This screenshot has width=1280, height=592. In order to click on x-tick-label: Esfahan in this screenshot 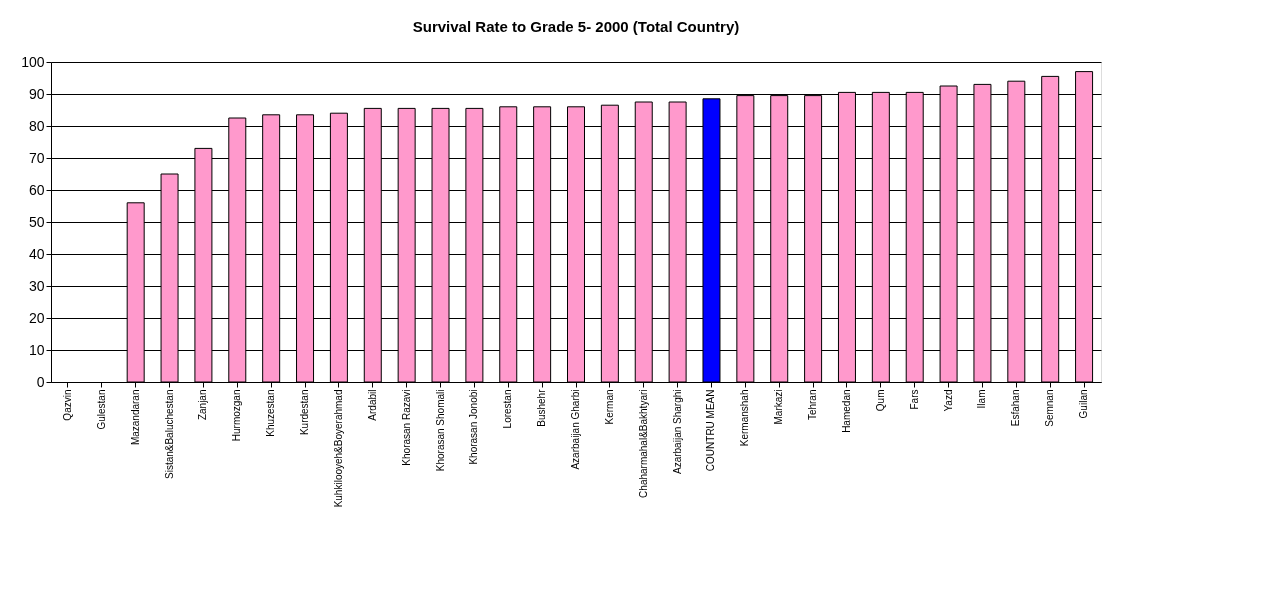, I will do `click(1016, 408)`.